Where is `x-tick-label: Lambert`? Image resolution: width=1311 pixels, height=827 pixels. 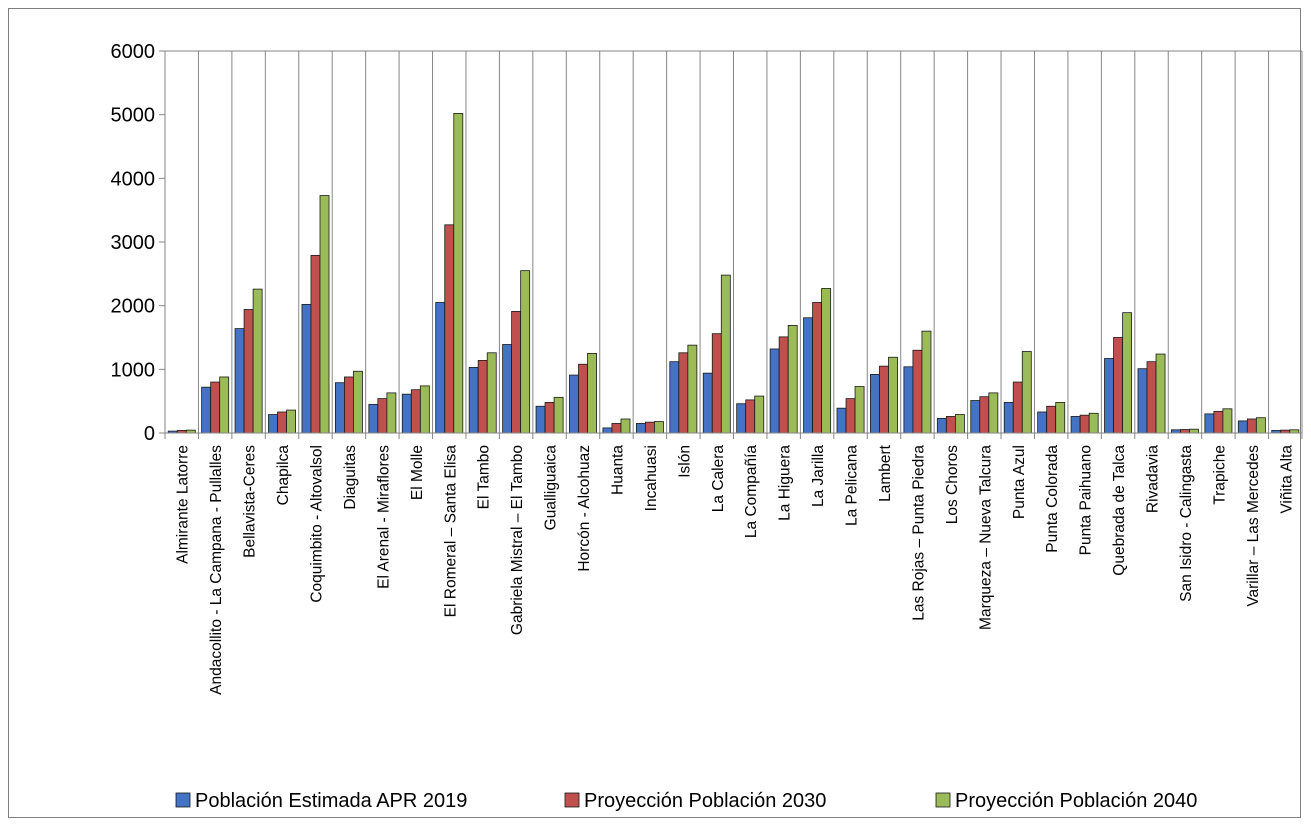 x-tick-label: Lambert is located at coordinates (885, 473).